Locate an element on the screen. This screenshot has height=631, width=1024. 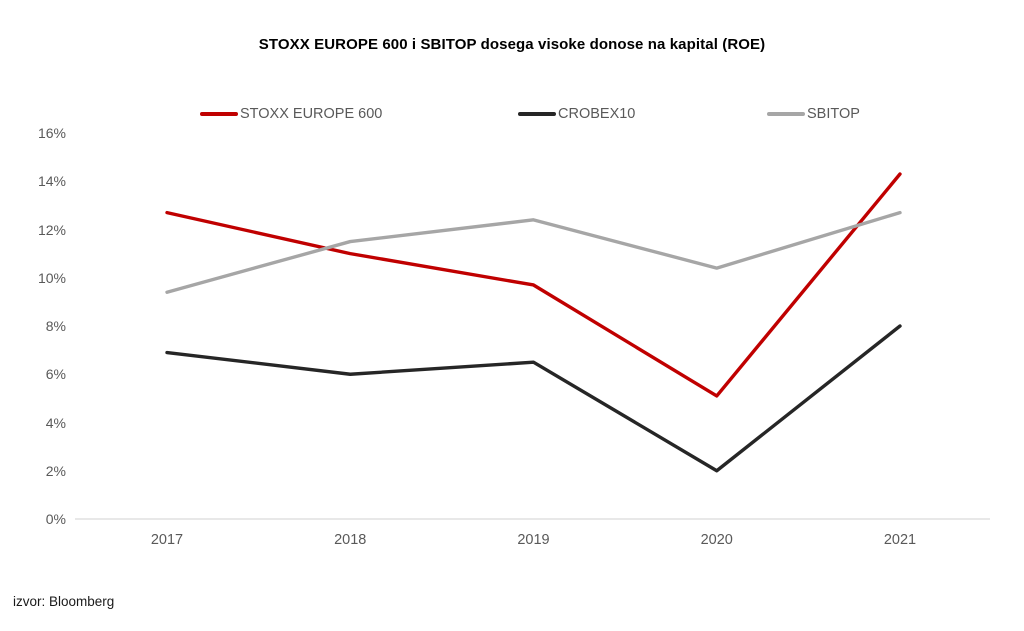
legend-item-sbitop: SBITOP is located at coordinates (813, 114).